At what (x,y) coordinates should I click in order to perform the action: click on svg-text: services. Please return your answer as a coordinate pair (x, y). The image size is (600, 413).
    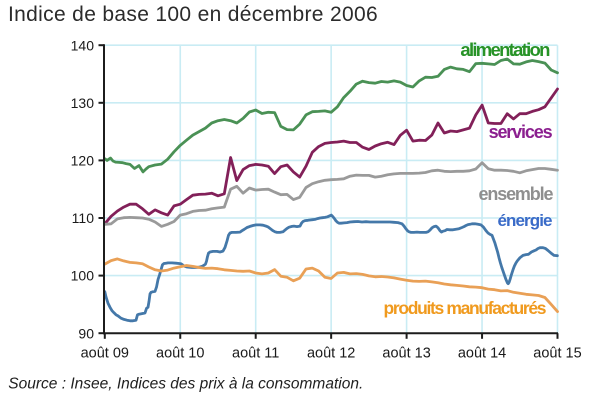
    Looking at the image, I should click on (521, 132).